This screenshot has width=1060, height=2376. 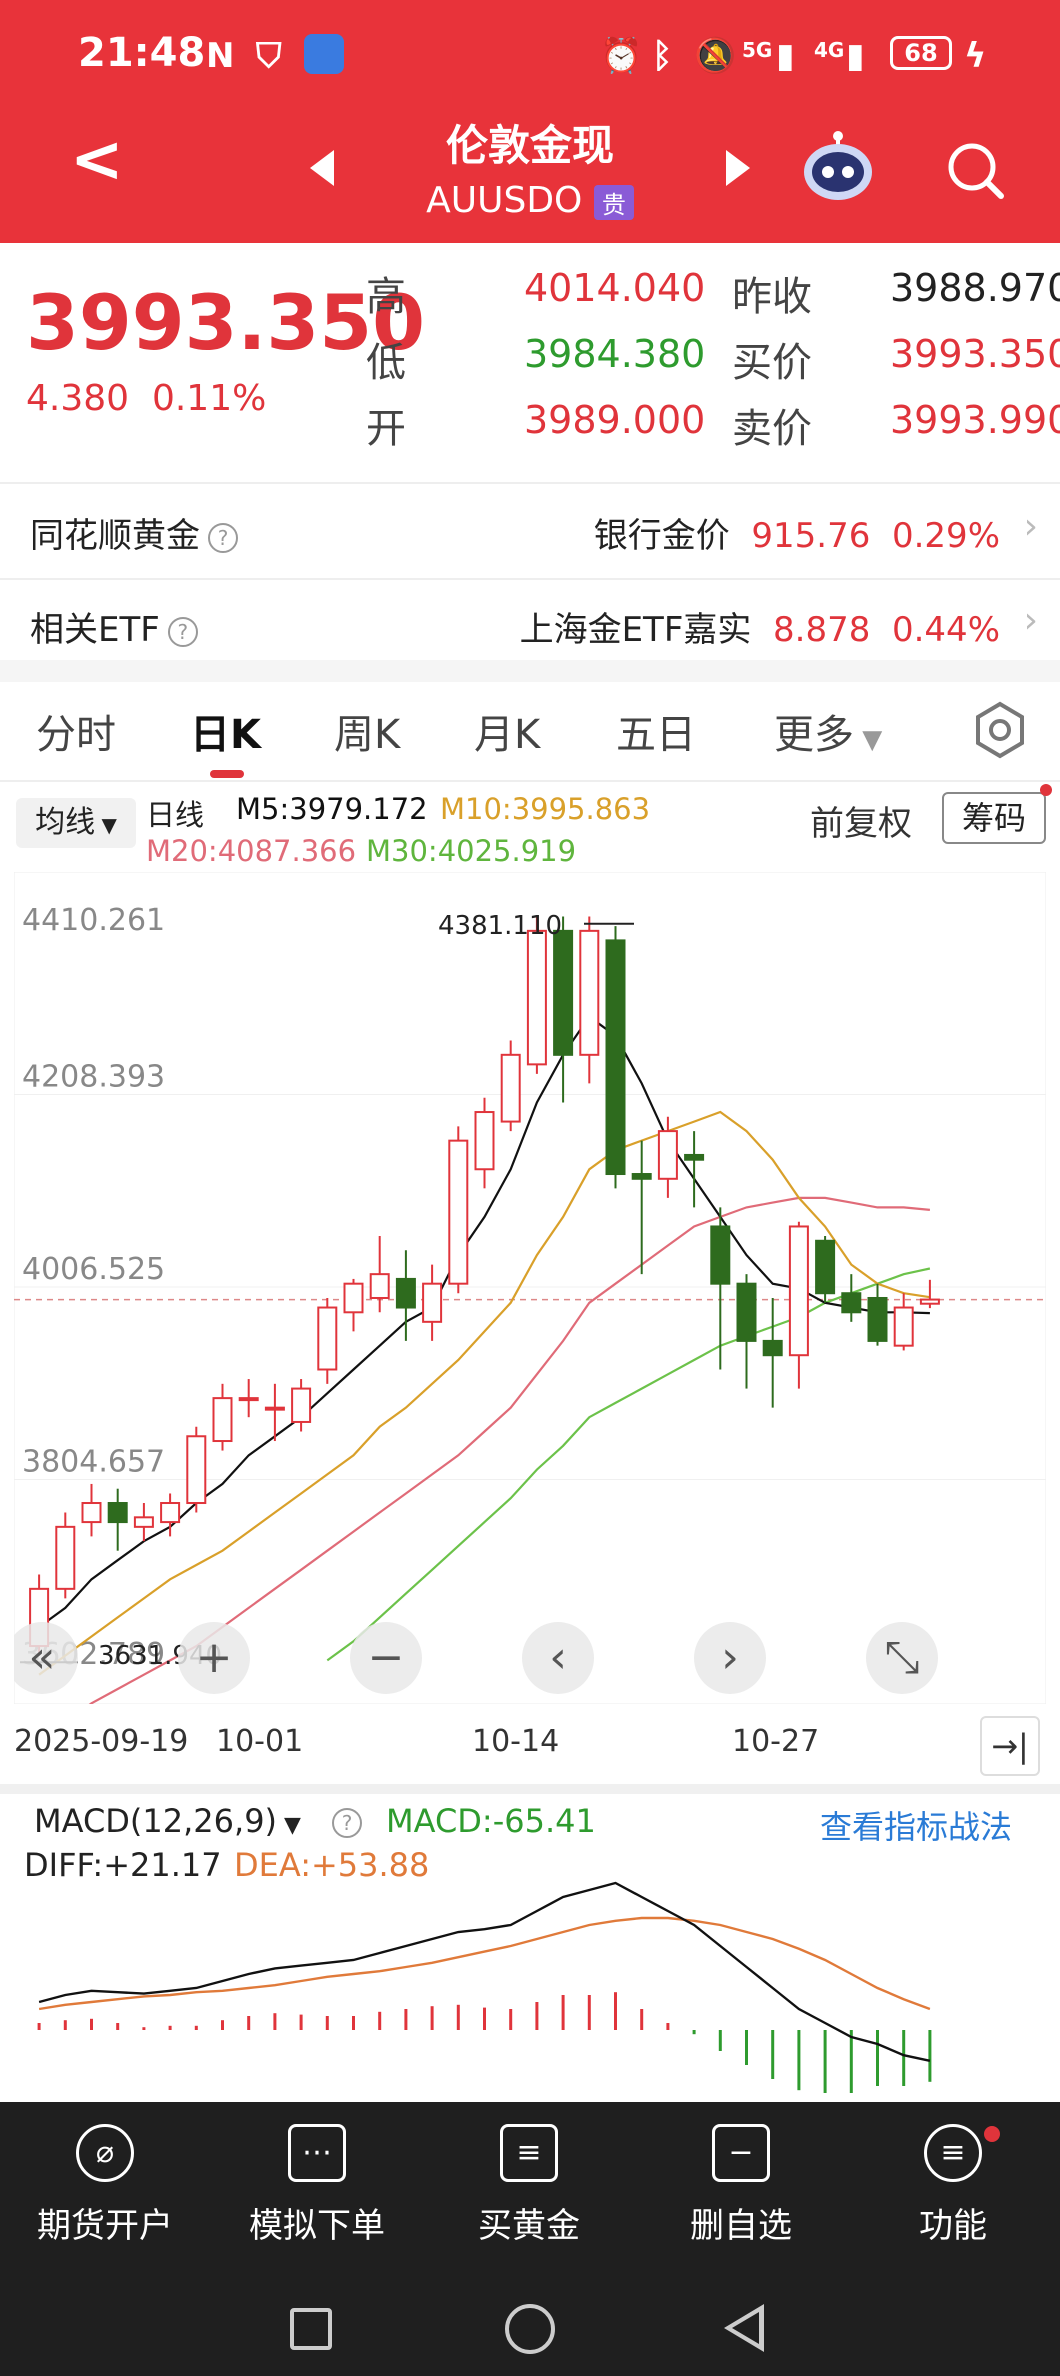 I want to click on recents-icon, so click(x=311, y=2329).